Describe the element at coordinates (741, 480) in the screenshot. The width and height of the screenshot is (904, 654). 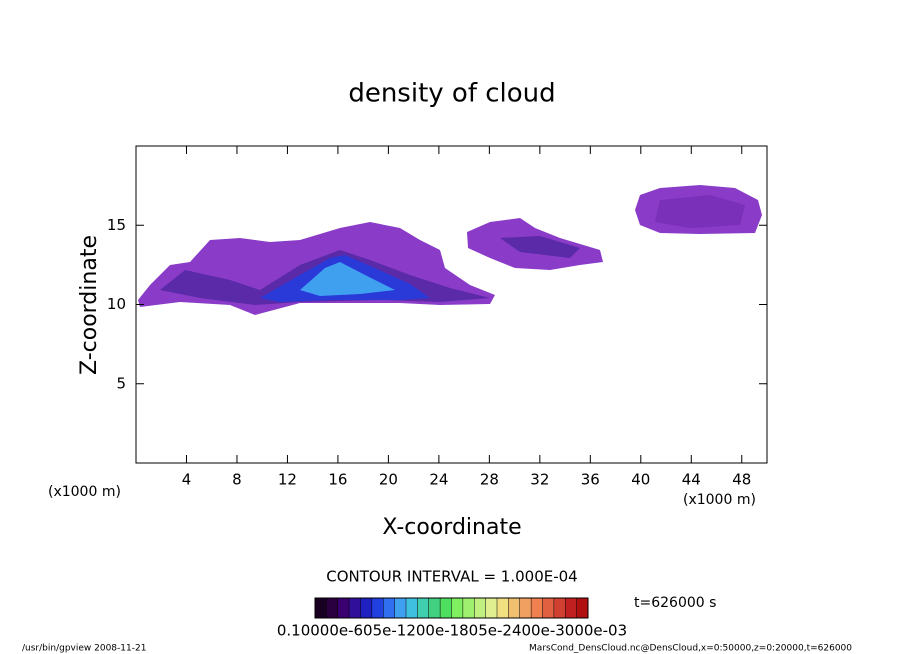
I see `x-tick-label: 48` at that location.